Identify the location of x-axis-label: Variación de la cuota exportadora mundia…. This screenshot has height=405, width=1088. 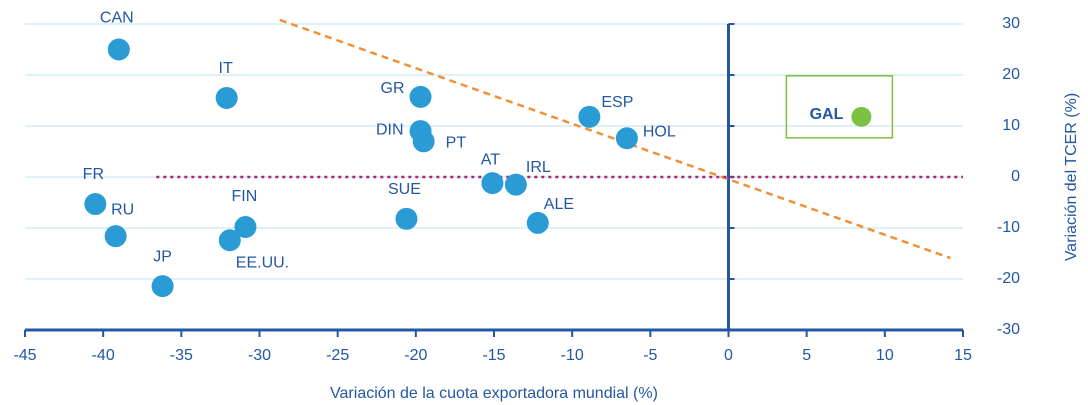
(494, 393).